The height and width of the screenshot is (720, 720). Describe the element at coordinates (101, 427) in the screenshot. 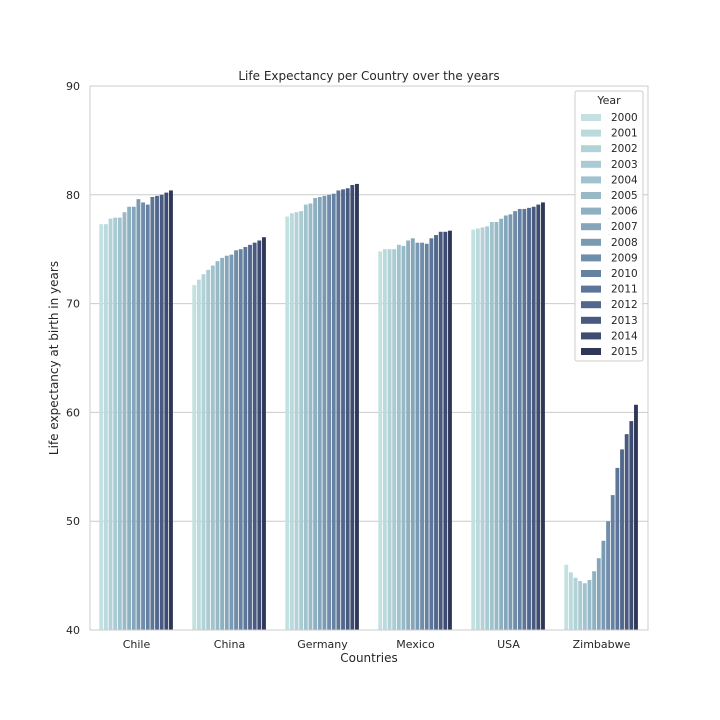

I see `bar-chile-2000` at that location.